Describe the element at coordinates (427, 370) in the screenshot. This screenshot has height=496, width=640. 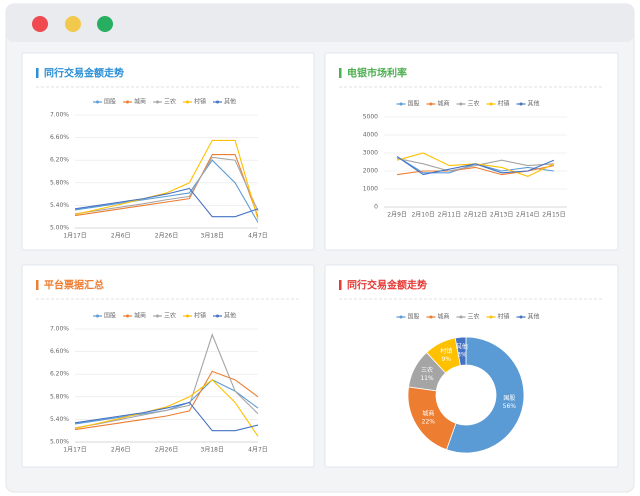
I see `slice-name: 三农` at that location.